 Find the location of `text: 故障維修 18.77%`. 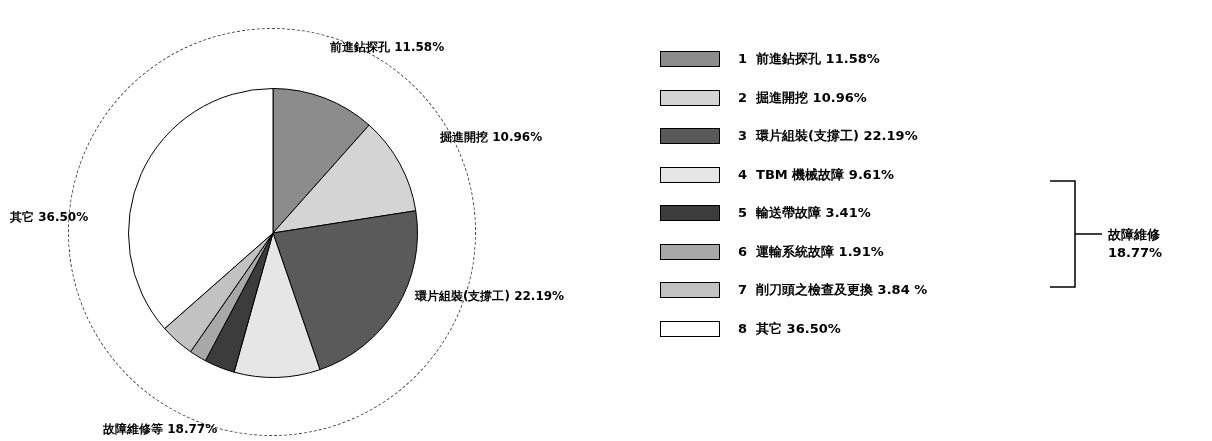

text: 故障維修 18.77% is located at coordinates (1136, 244).